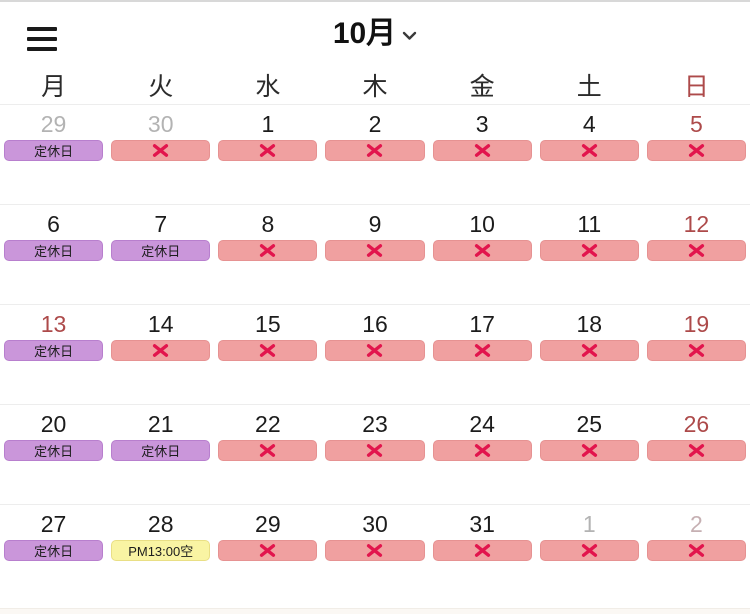 Image resolution: width=750 pixels, height=614 pixels. What do you see at coordinates (53, 357) in the screenshot?
I see `day-cell-13: 13 定休日` at bounding box center [53, 357].